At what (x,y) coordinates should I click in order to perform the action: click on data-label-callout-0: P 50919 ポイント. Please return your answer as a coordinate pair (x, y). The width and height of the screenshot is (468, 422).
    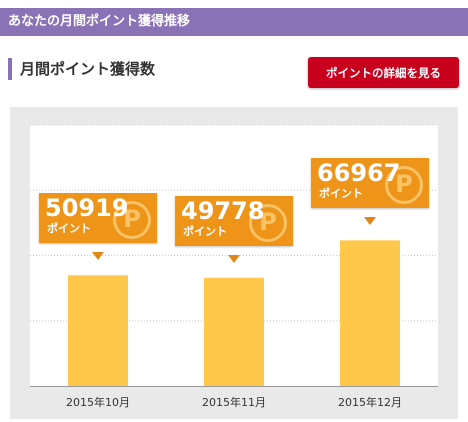
    Looking at the image, I should click on (98, 218).